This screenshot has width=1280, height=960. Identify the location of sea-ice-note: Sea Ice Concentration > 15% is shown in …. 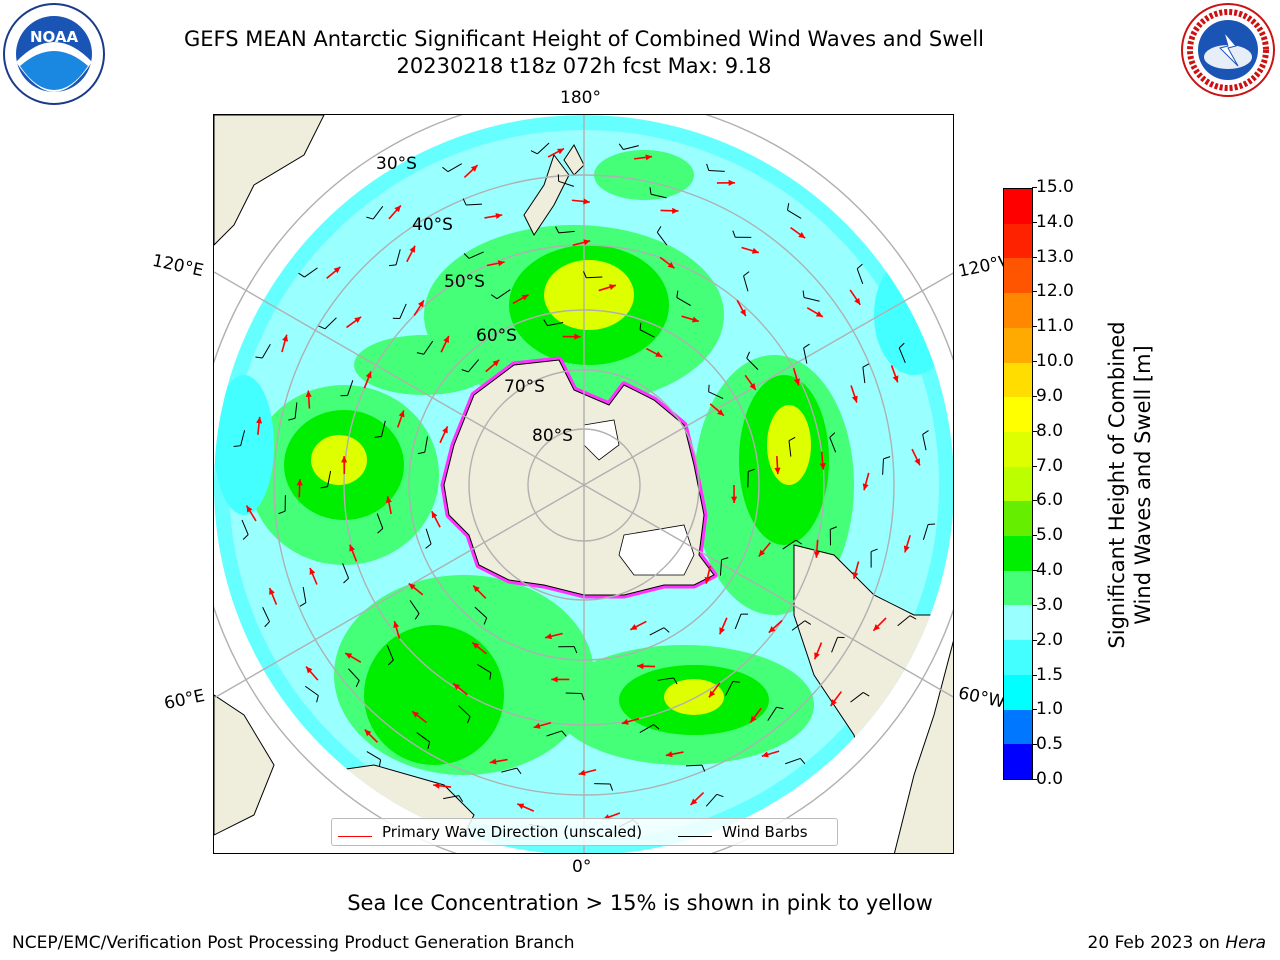
(640, 903).